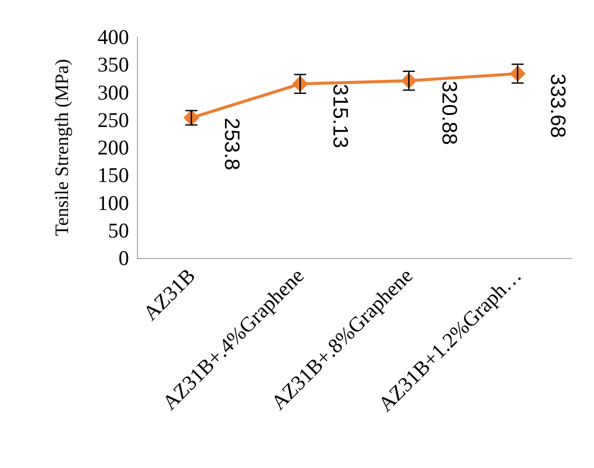 This screenshot has height=468, width=594. I want to click on y-tick-label: 400, so click(113, 37).